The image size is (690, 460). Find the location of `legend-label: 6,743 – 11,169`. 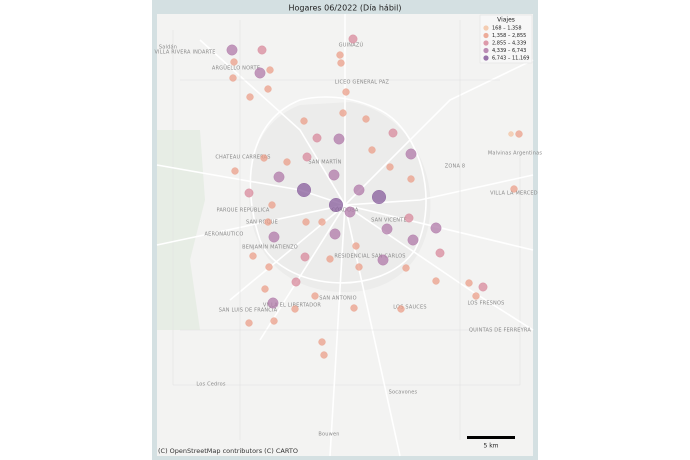

legend-label: 6,743 – 11,169 is located at coordinates (511, 59).